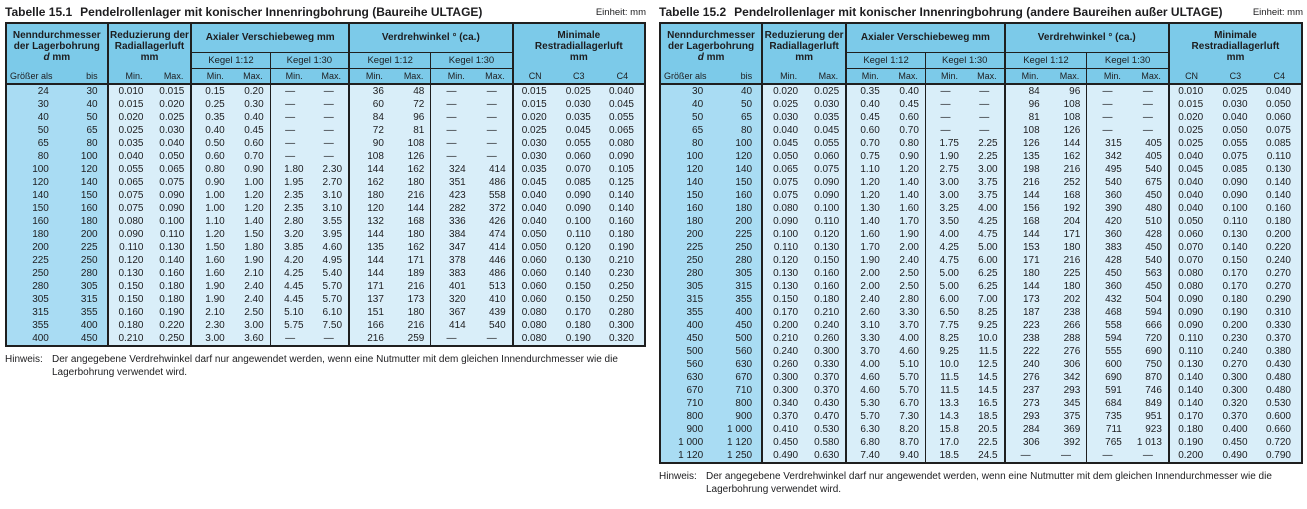 The height and width of the screenshot is (509, 1307). I want to click on reduction-title-line: Reduzierung der, so click(149, 35).